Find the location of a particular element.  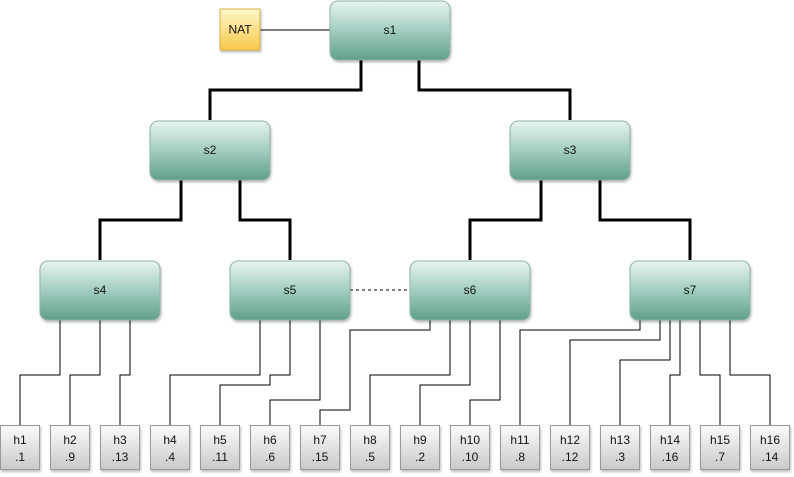

host-name: h11 is located at coordinates (519, 440).